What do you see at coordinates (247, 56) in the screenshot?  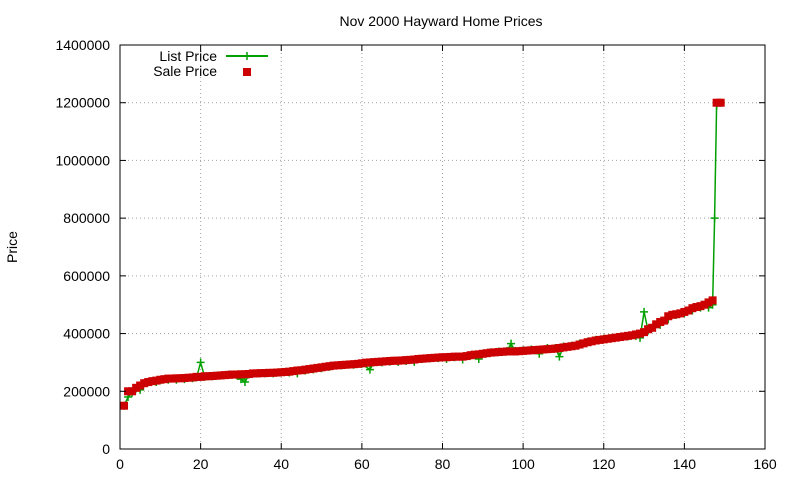 I see `legend-marker-list-price` at bounding box center [247, 56].